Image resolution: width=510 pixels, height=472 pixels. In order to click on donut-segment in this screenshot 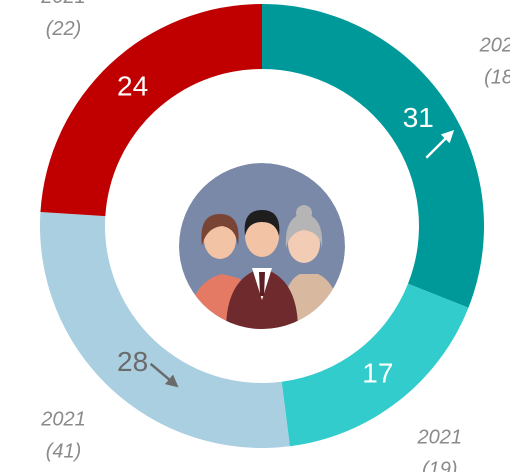, I will do `click(375, 365)`.